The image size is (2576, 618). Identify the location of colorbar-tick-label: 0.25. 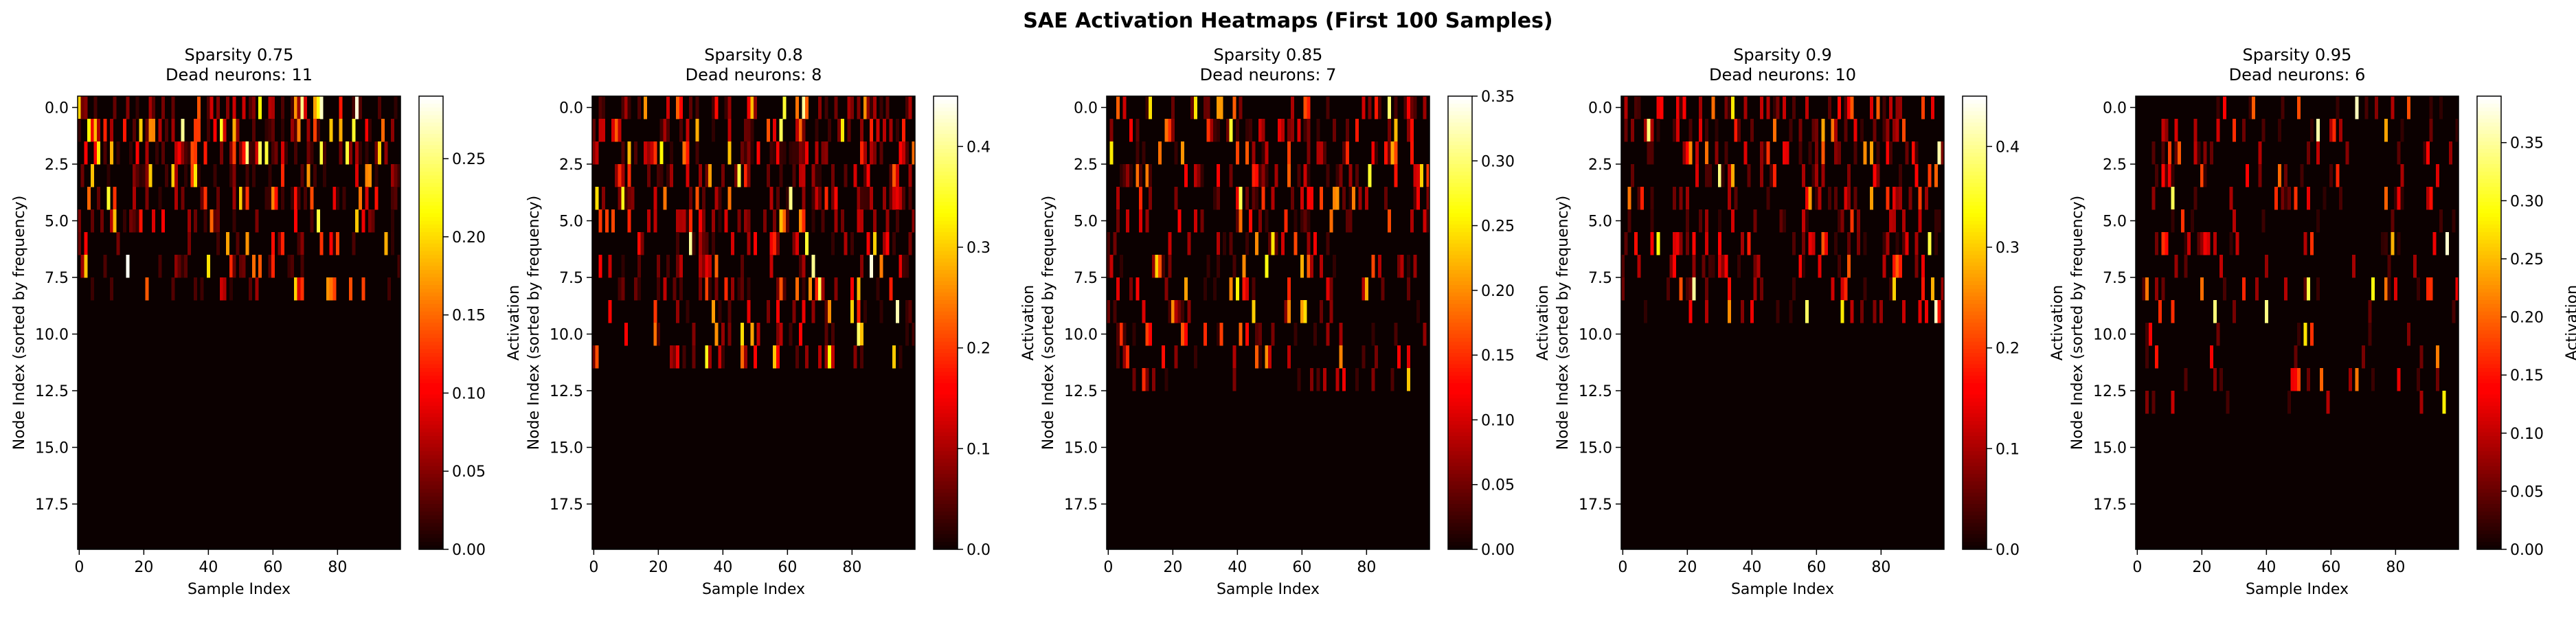
(469, 159).